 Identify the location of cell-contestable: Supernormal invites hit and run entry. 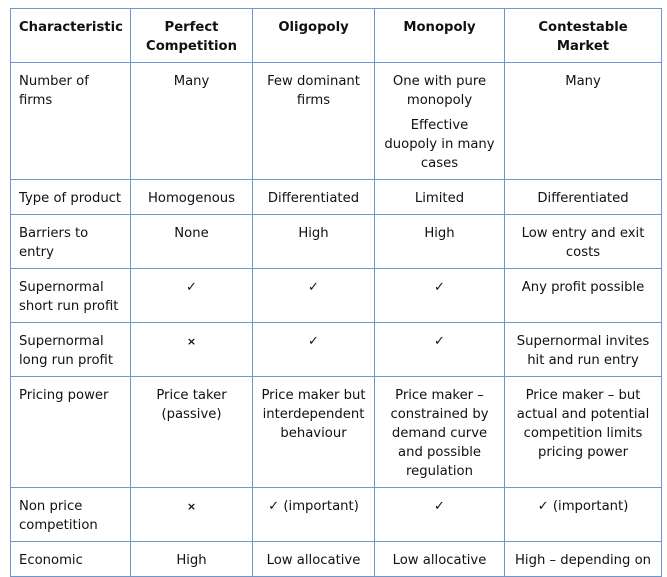
(583, 349).